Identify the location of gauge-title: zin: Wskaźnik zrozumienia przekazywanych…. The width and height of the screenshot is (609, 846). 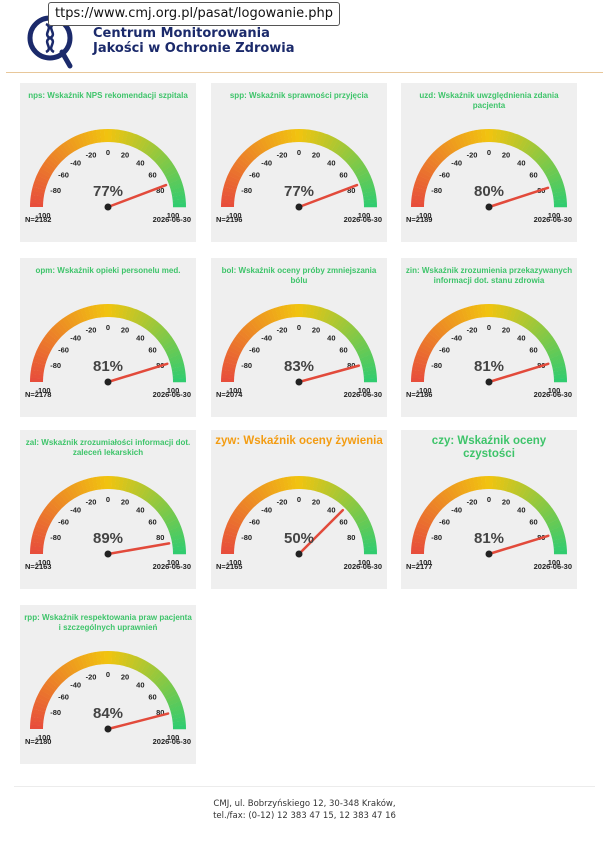
(489, 275).